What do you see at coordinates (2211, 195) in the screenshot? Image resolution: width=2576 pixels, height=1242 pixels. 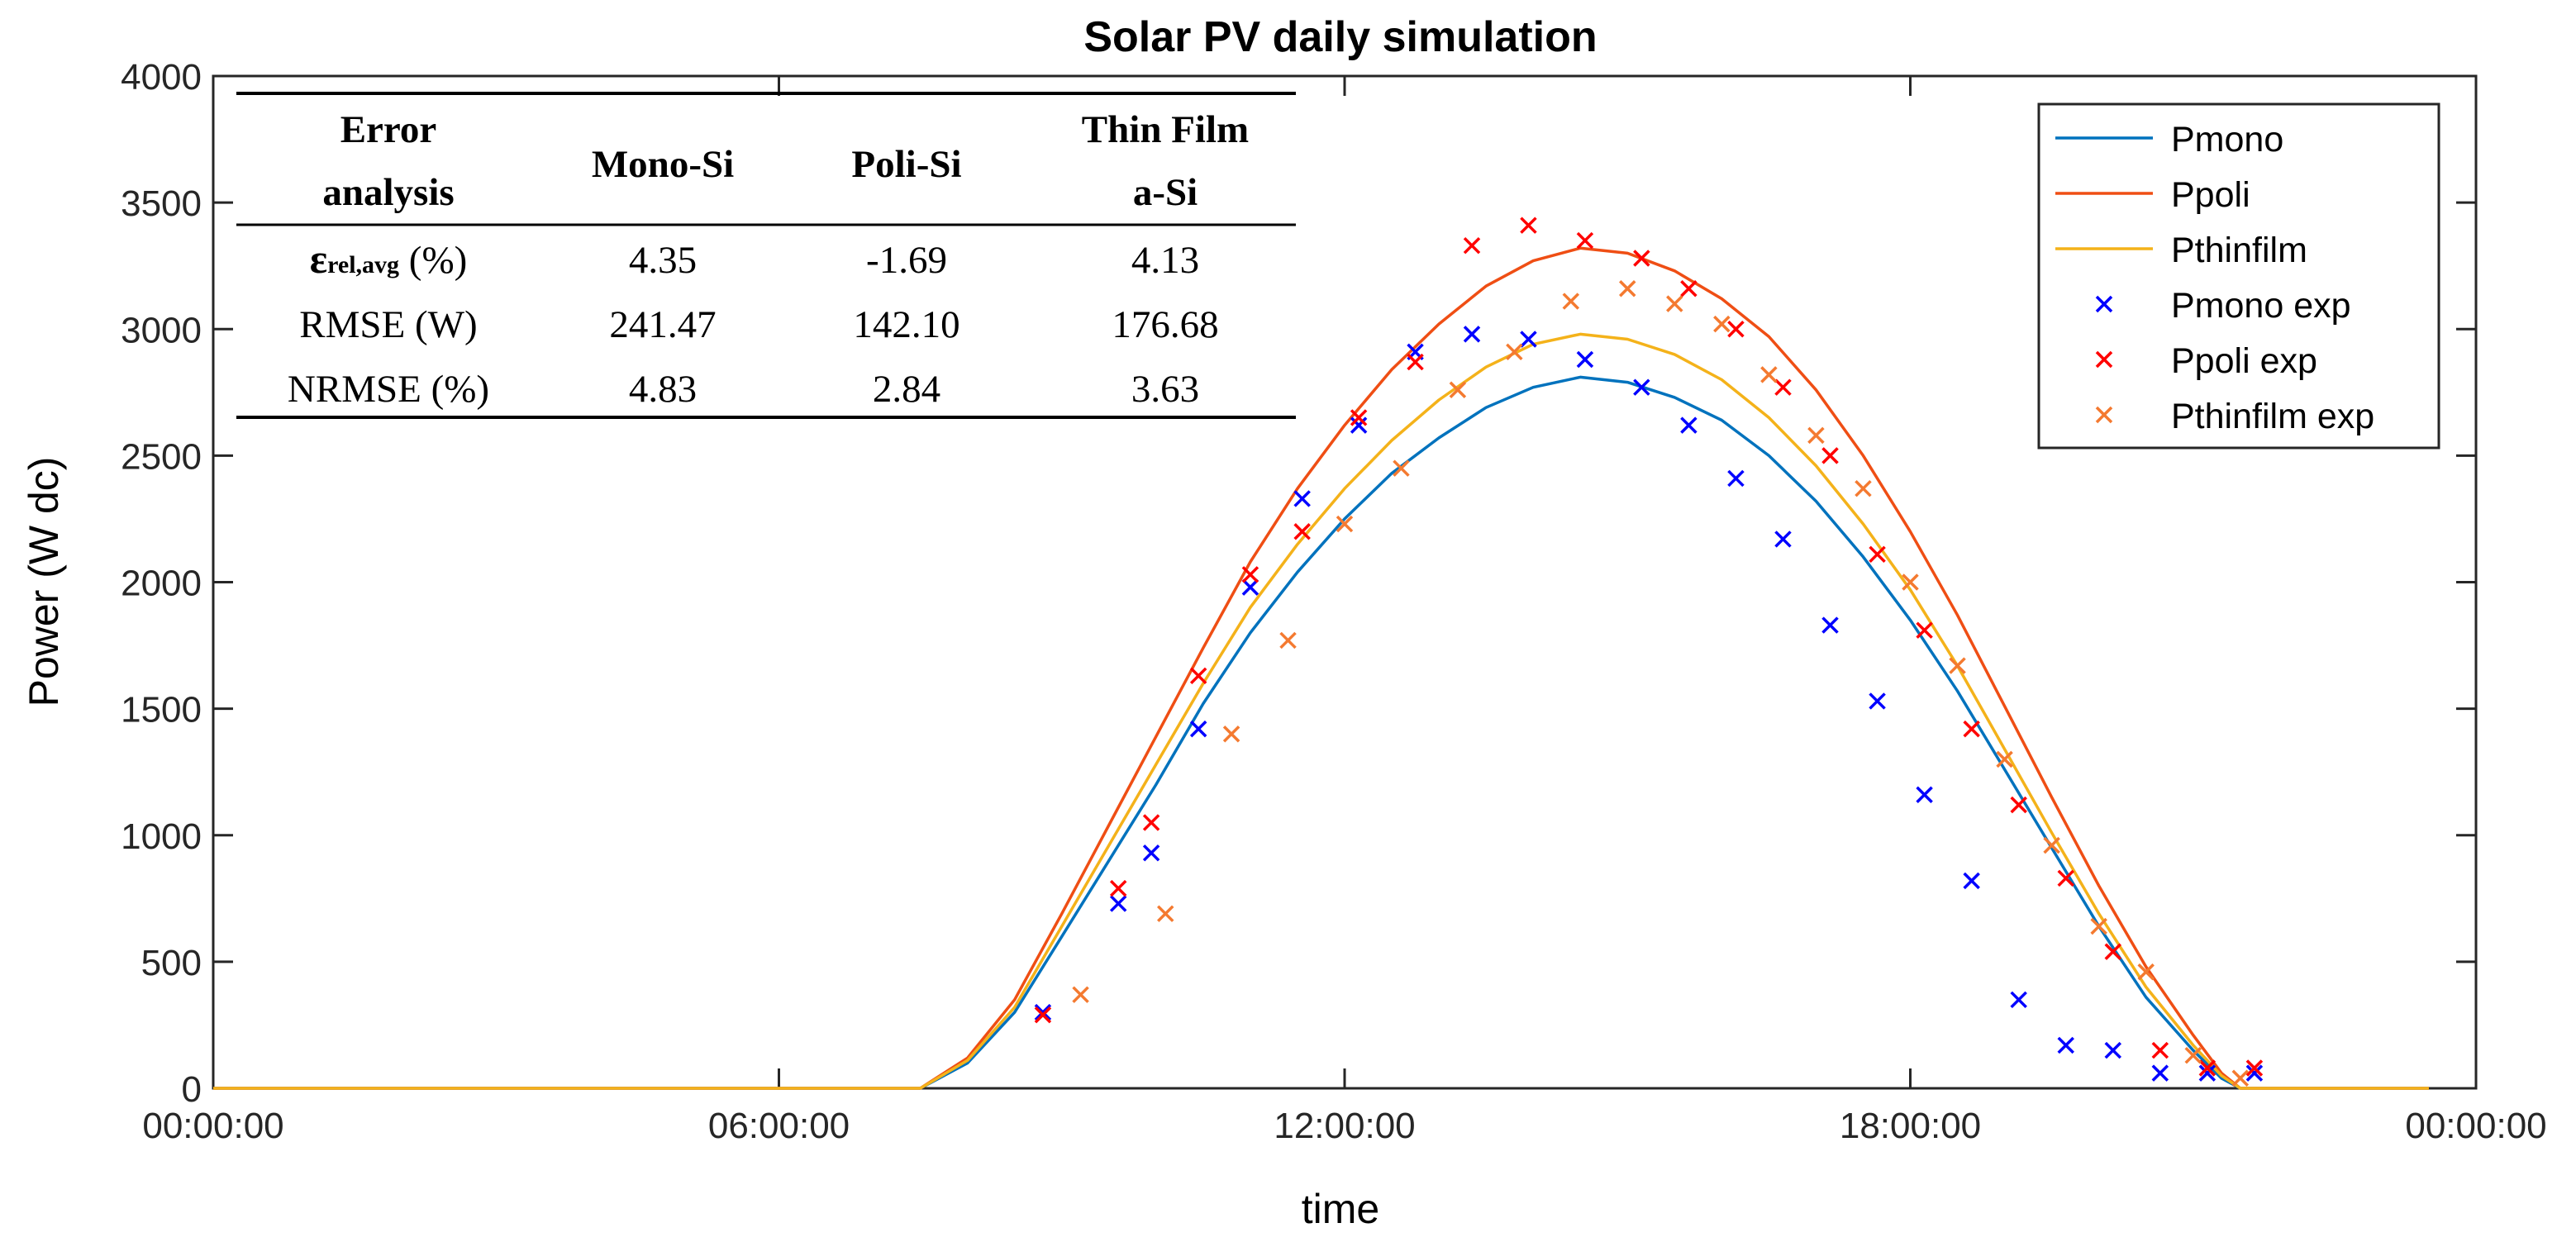 I see `legend-label-ppoli: Ppoli` at bounding box center [2211, 195].